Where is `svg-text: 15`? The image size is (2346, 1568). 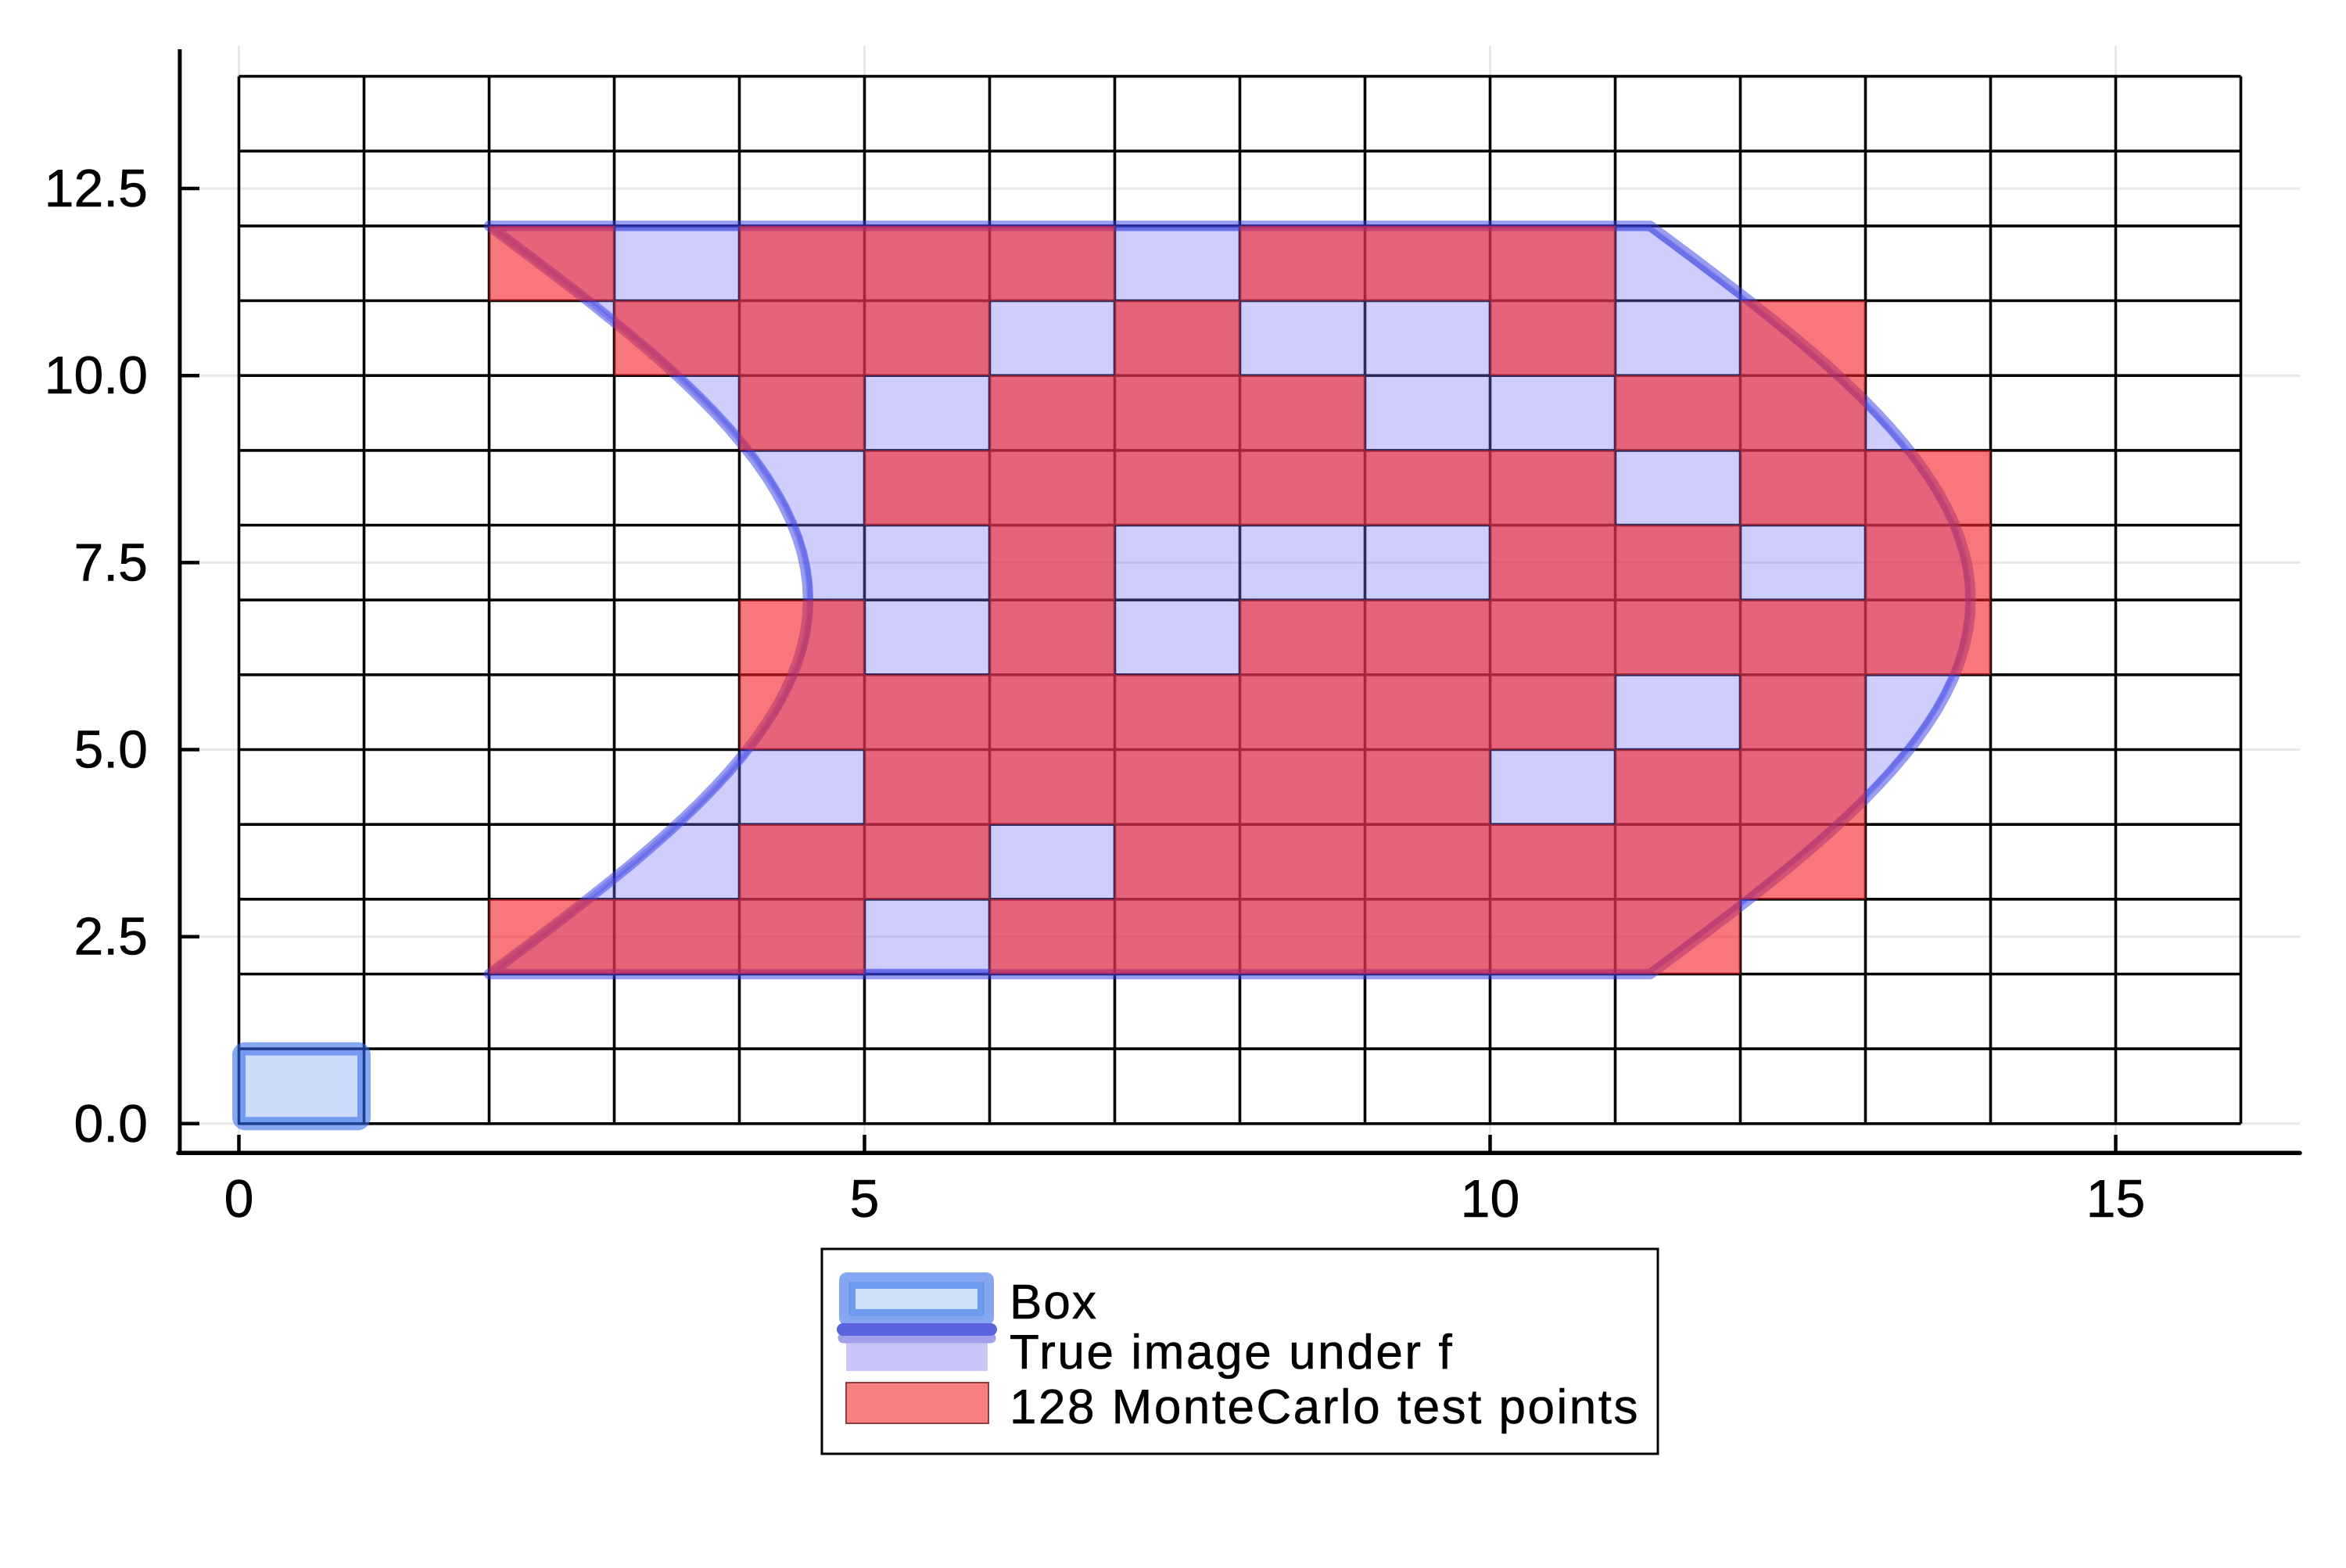
svg-text: 15 is located at coordinates (2116, 1199).